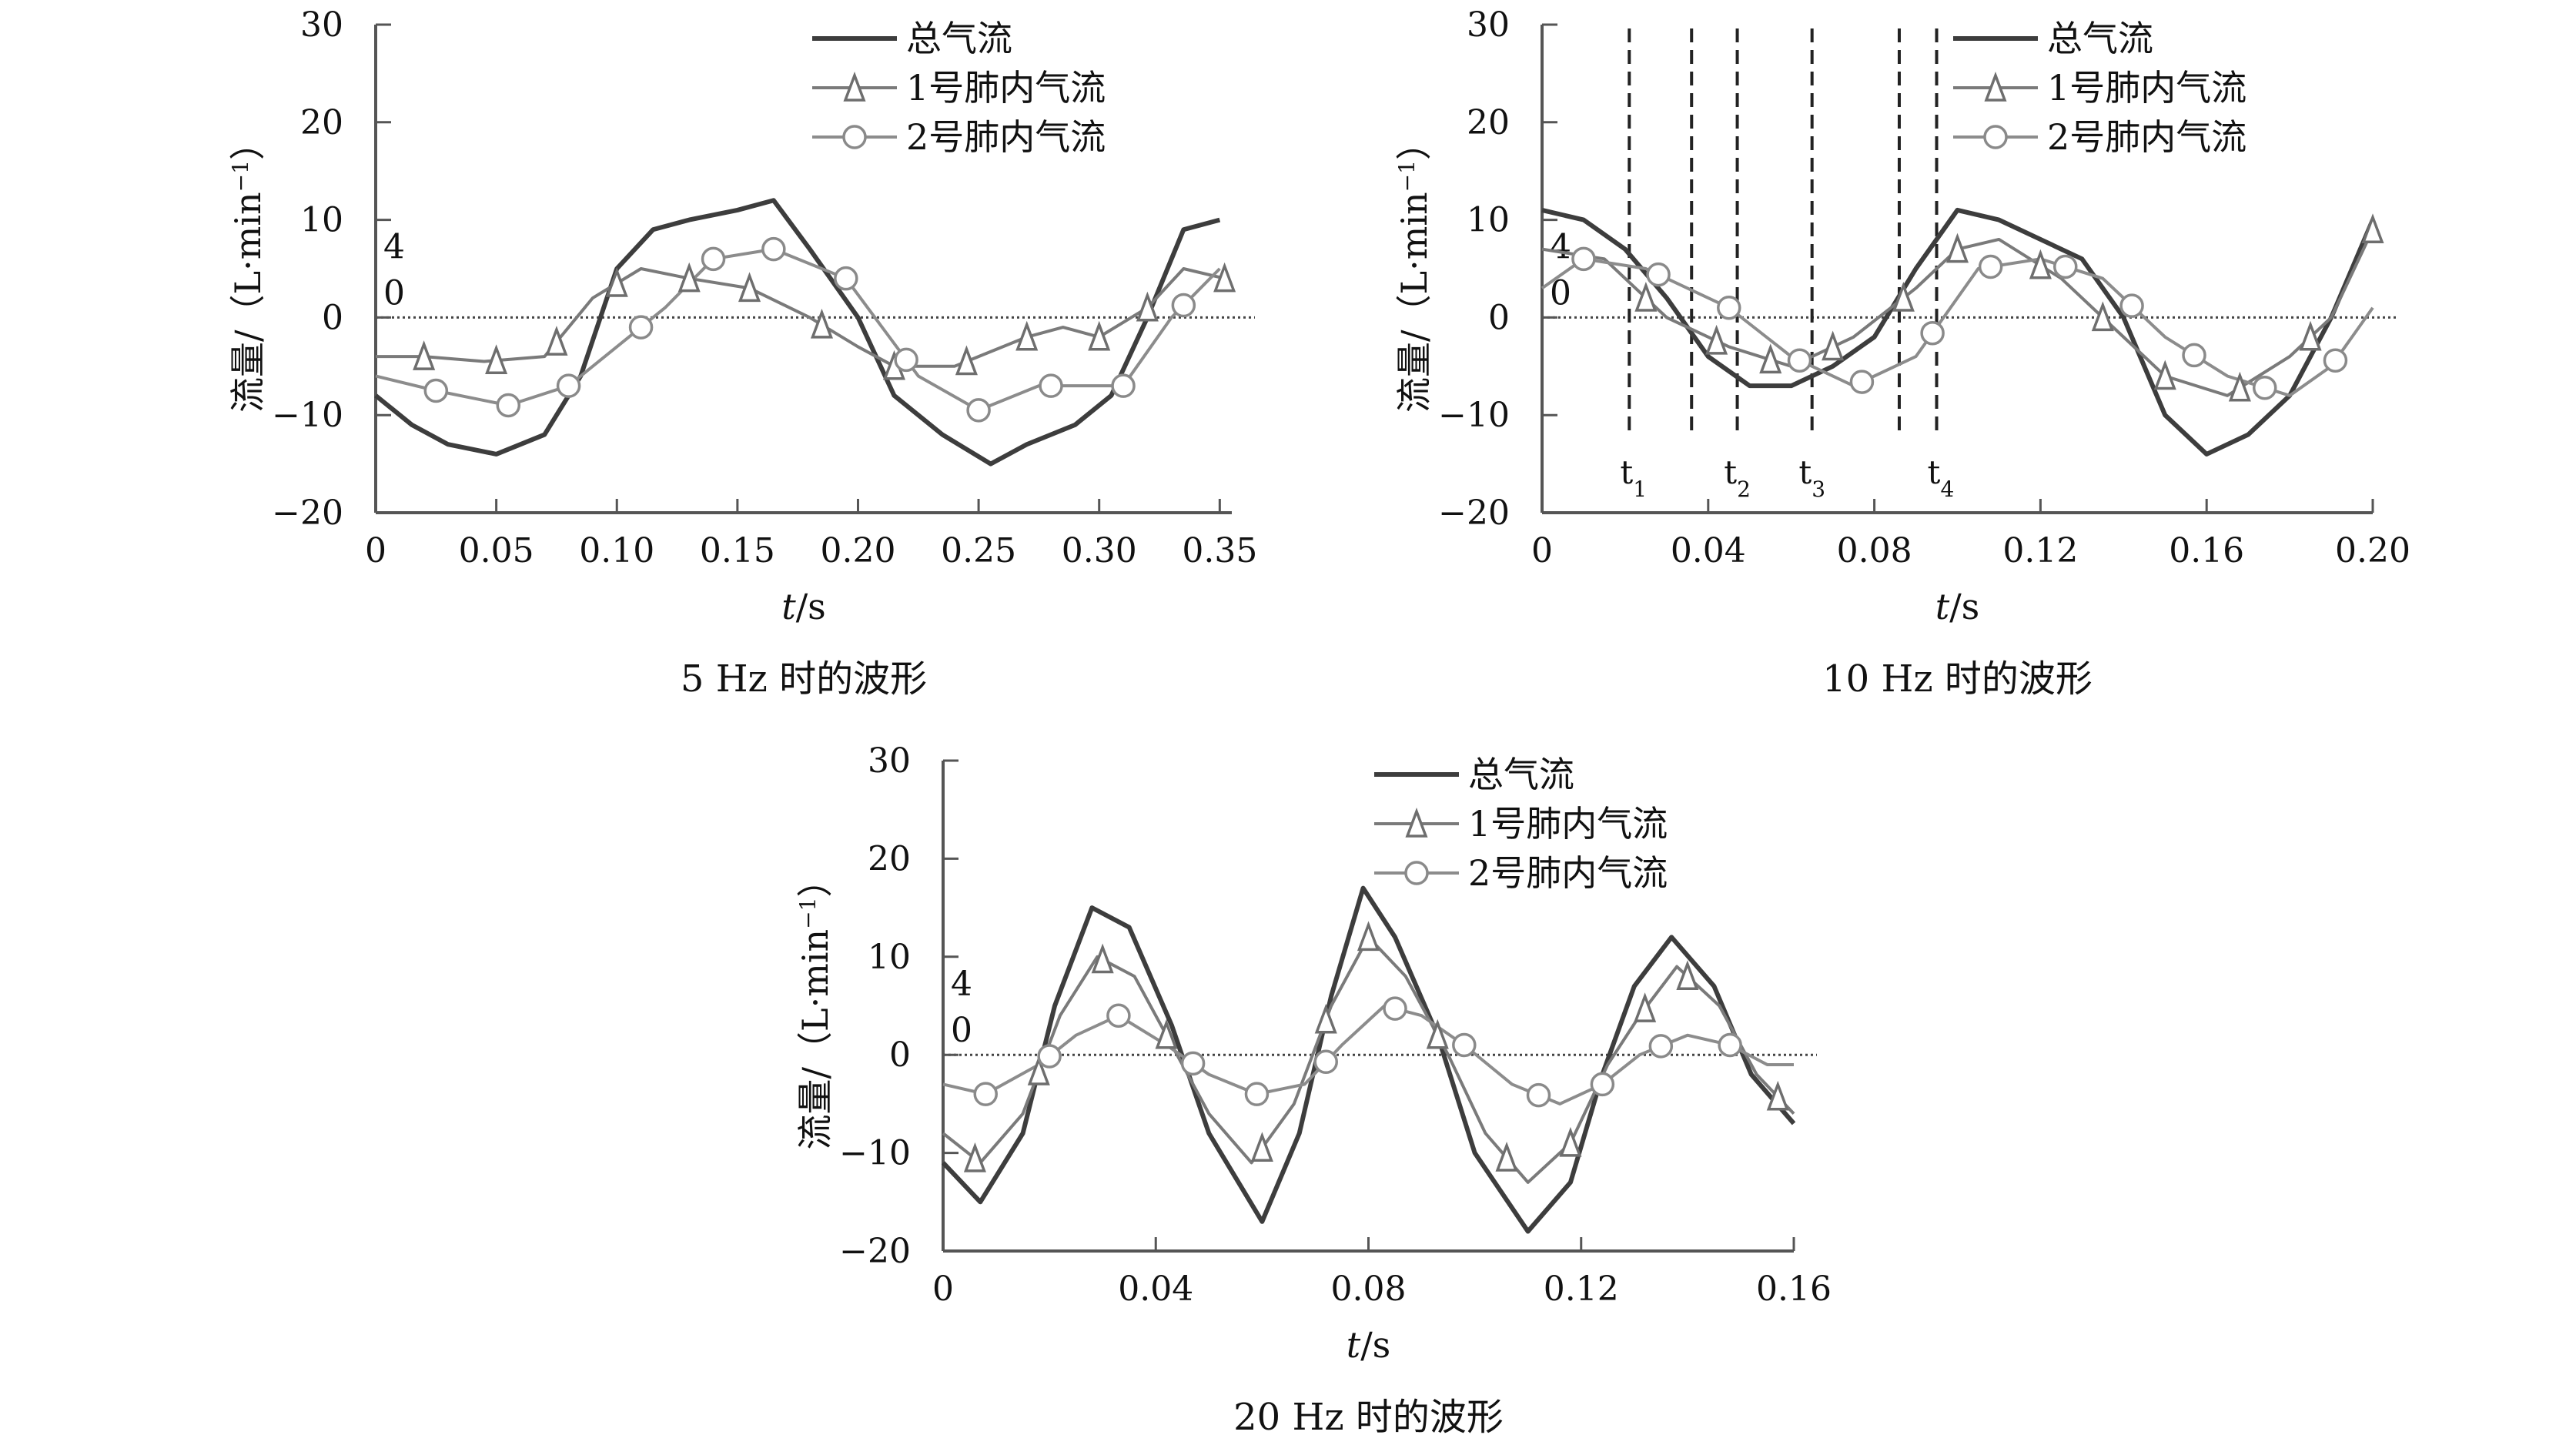 This screenshot has height=1435, width=2576. I want to click on x-tick-label: 0.10, so click(616, 550).